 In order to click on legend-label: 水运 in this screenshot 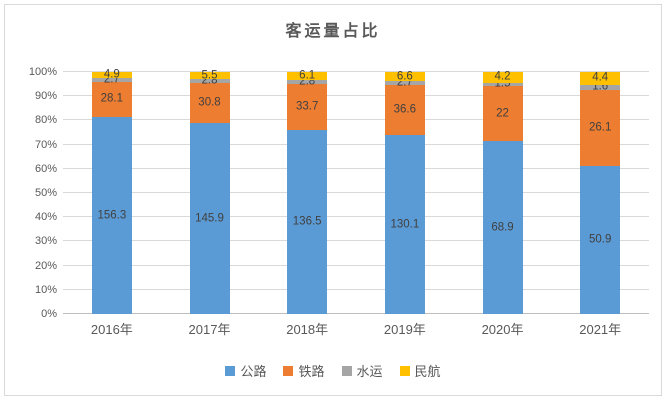, I will do `click(369, 371)`.